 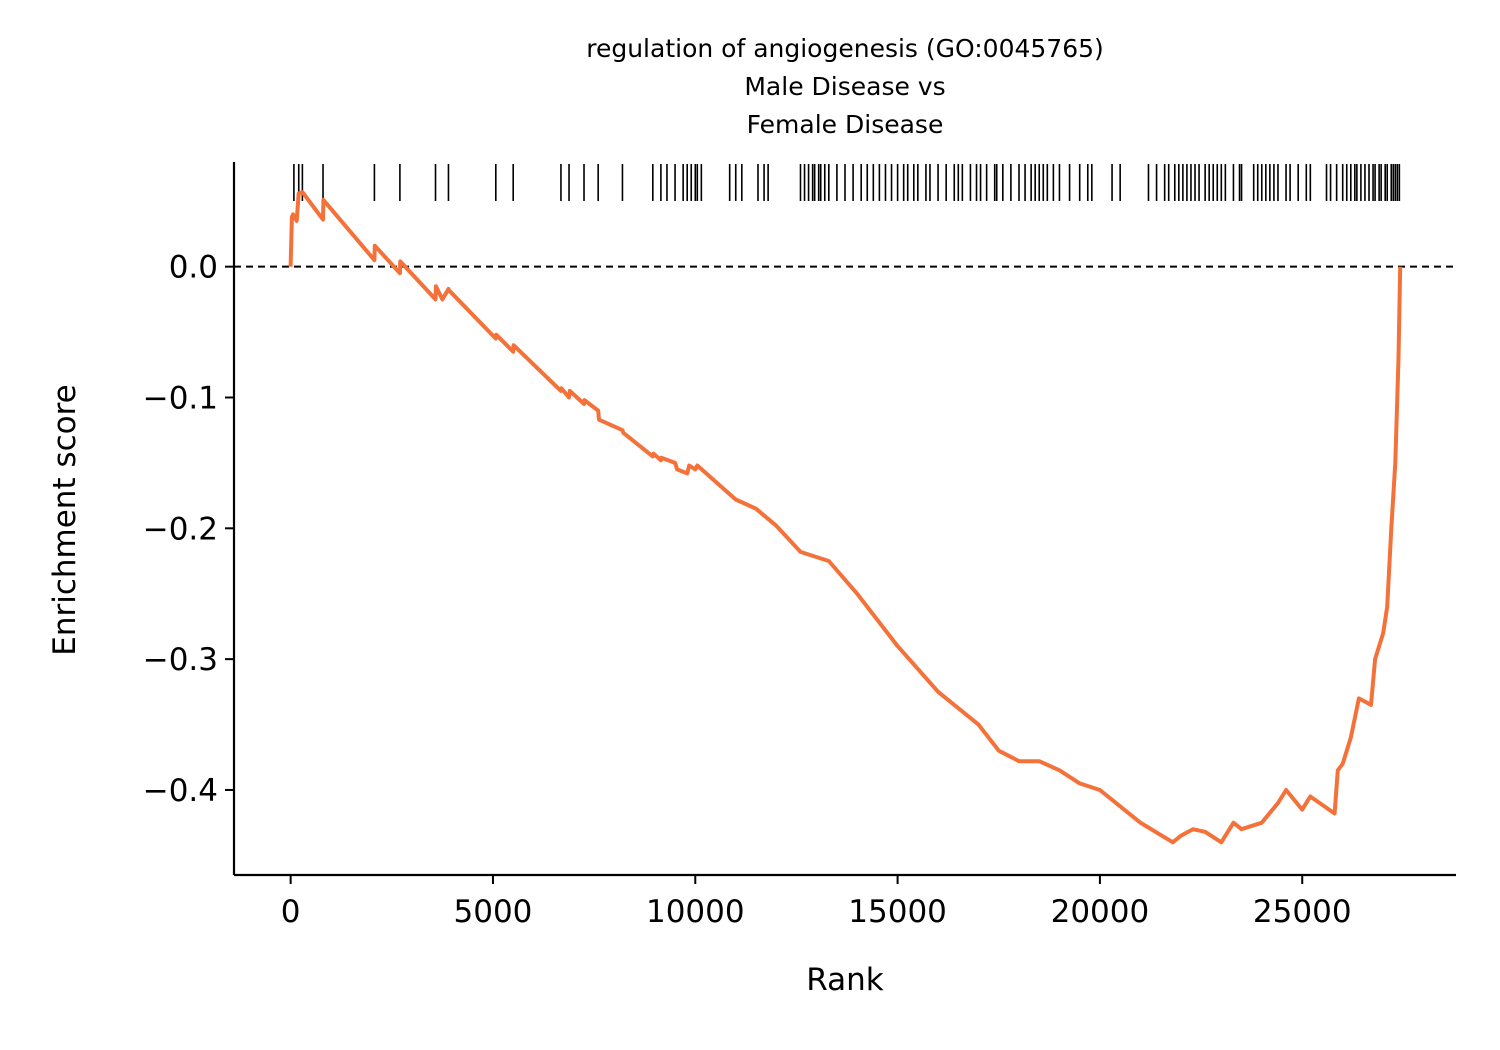 I want to click on x-axis-label: Rank, so click(x=845, y=980).